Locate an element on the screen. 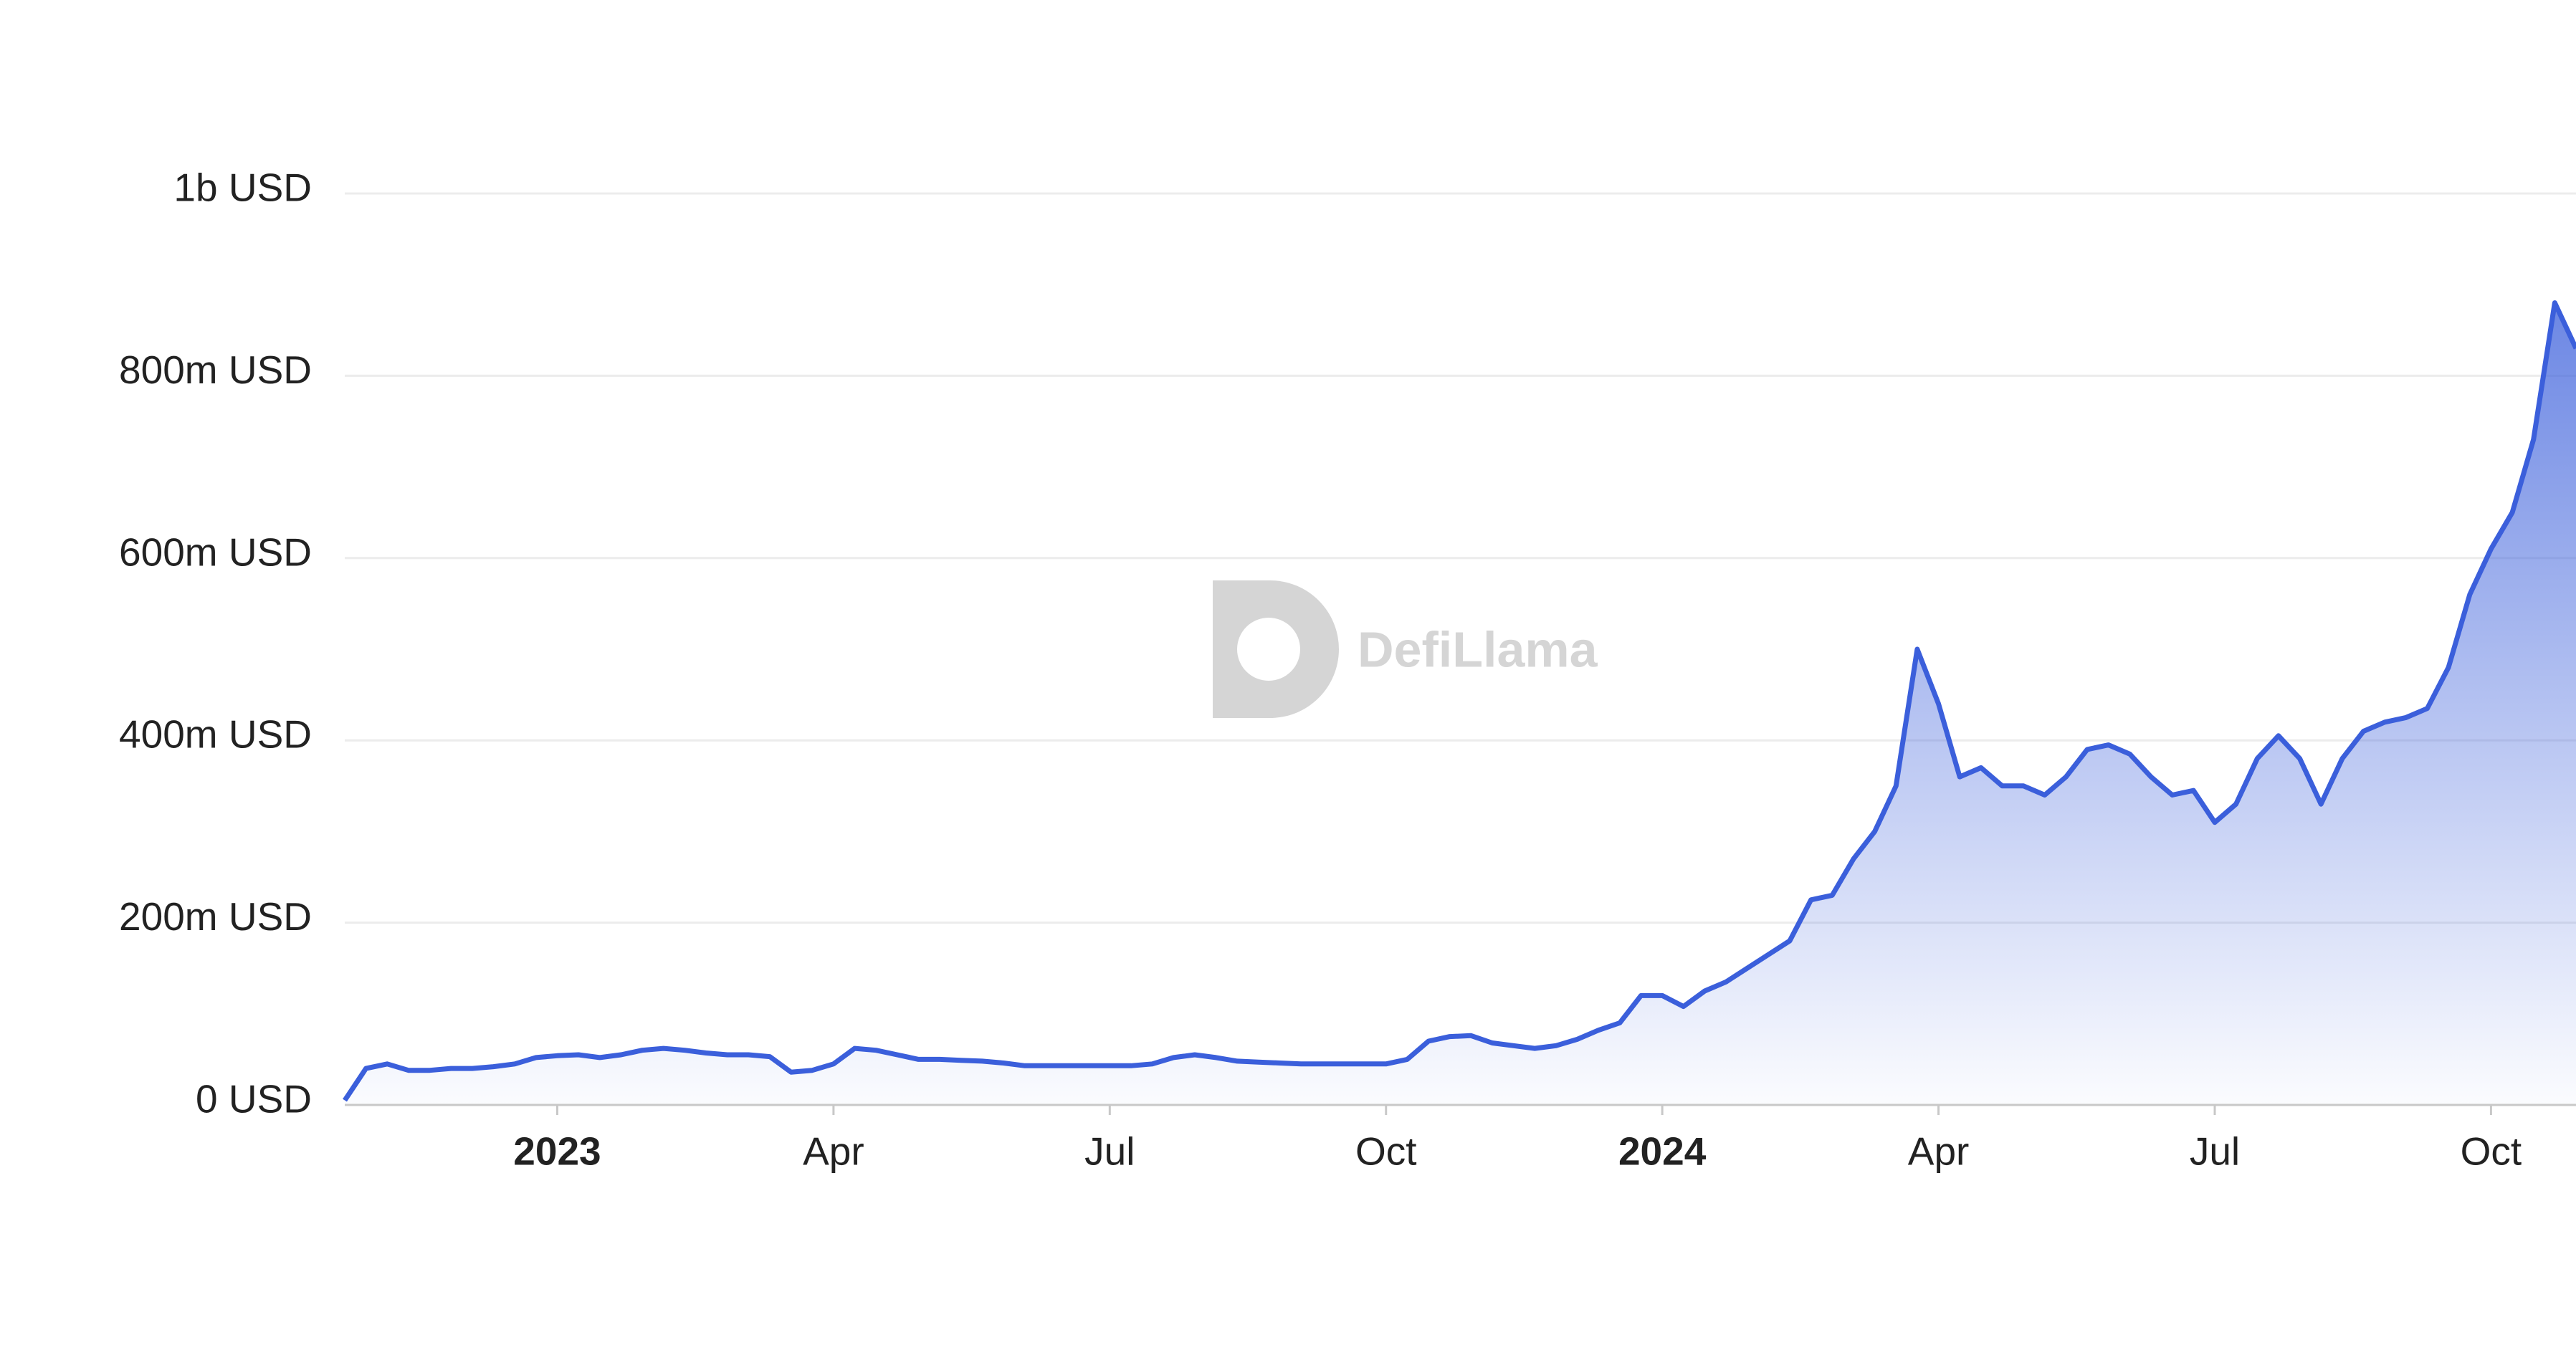  y-tick-label: 0 USD is located at coordinates (254, 1099).